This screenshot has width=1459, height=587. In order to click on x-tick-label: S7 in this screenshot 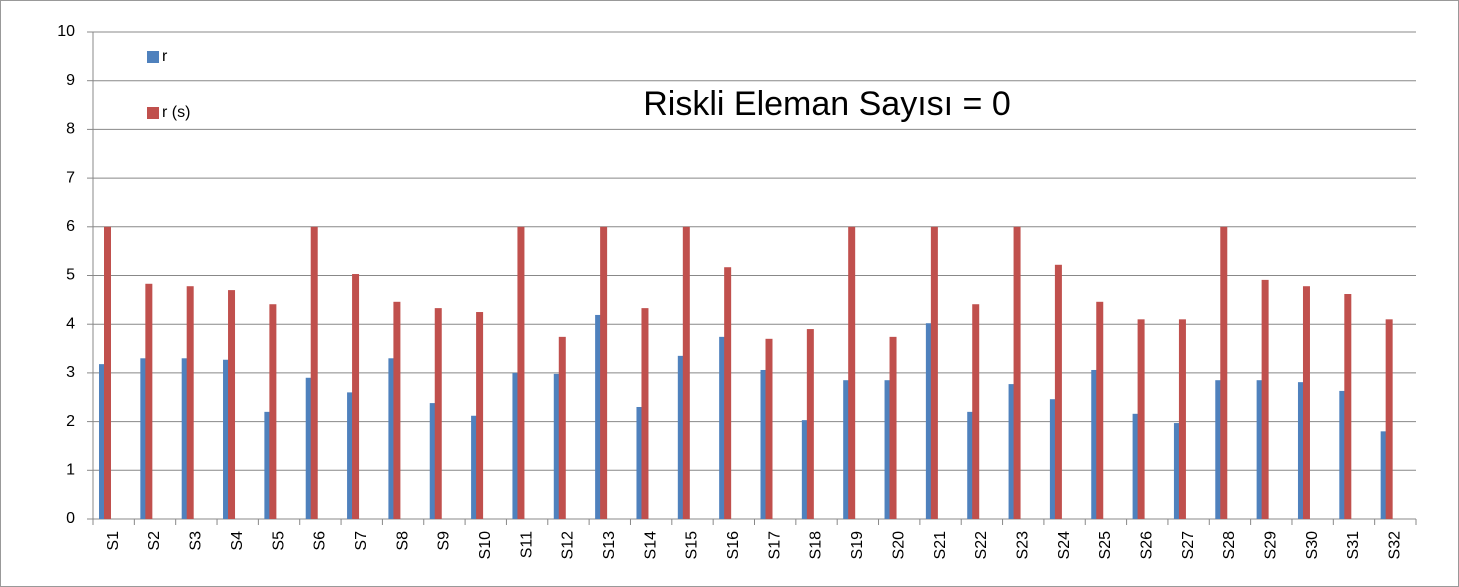, I will do `click(361, 541)`.